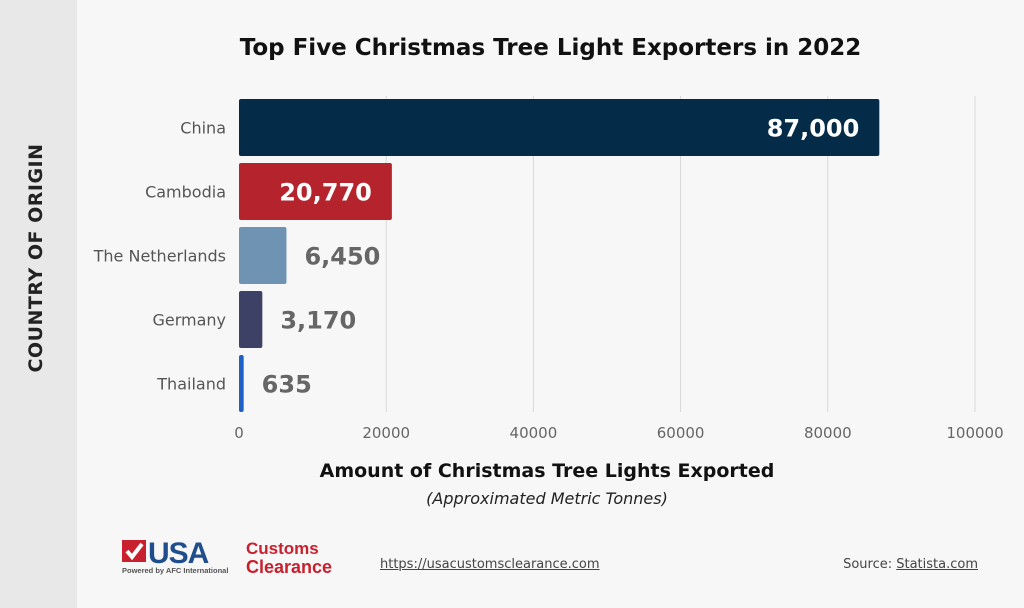 This screenshot has height=608, width=1024. I want to click on website-link: https://usacustomsclearance.com, so click(490, 564).